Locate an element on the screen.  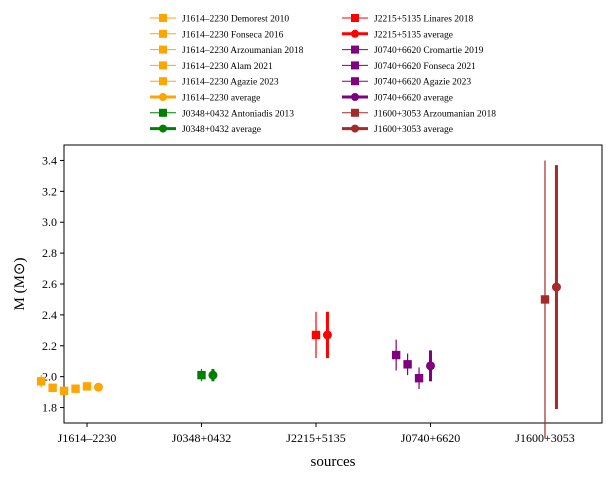
legend-entry: J0348+0432 average is located at coordinates (205, 129).